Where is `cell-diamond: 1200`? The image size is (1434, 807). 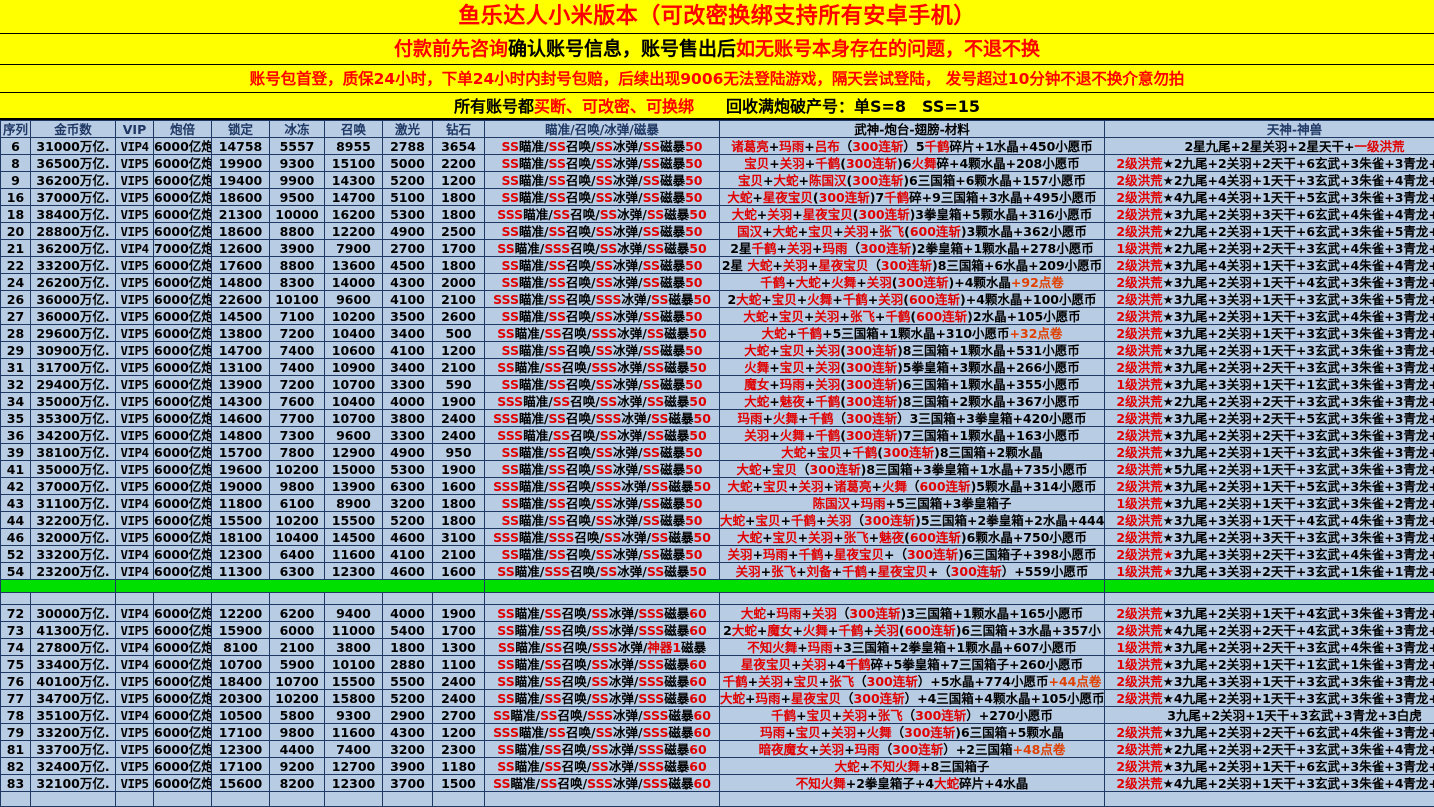 cell-diamond: 1200 is located at coordinates (459, 732).